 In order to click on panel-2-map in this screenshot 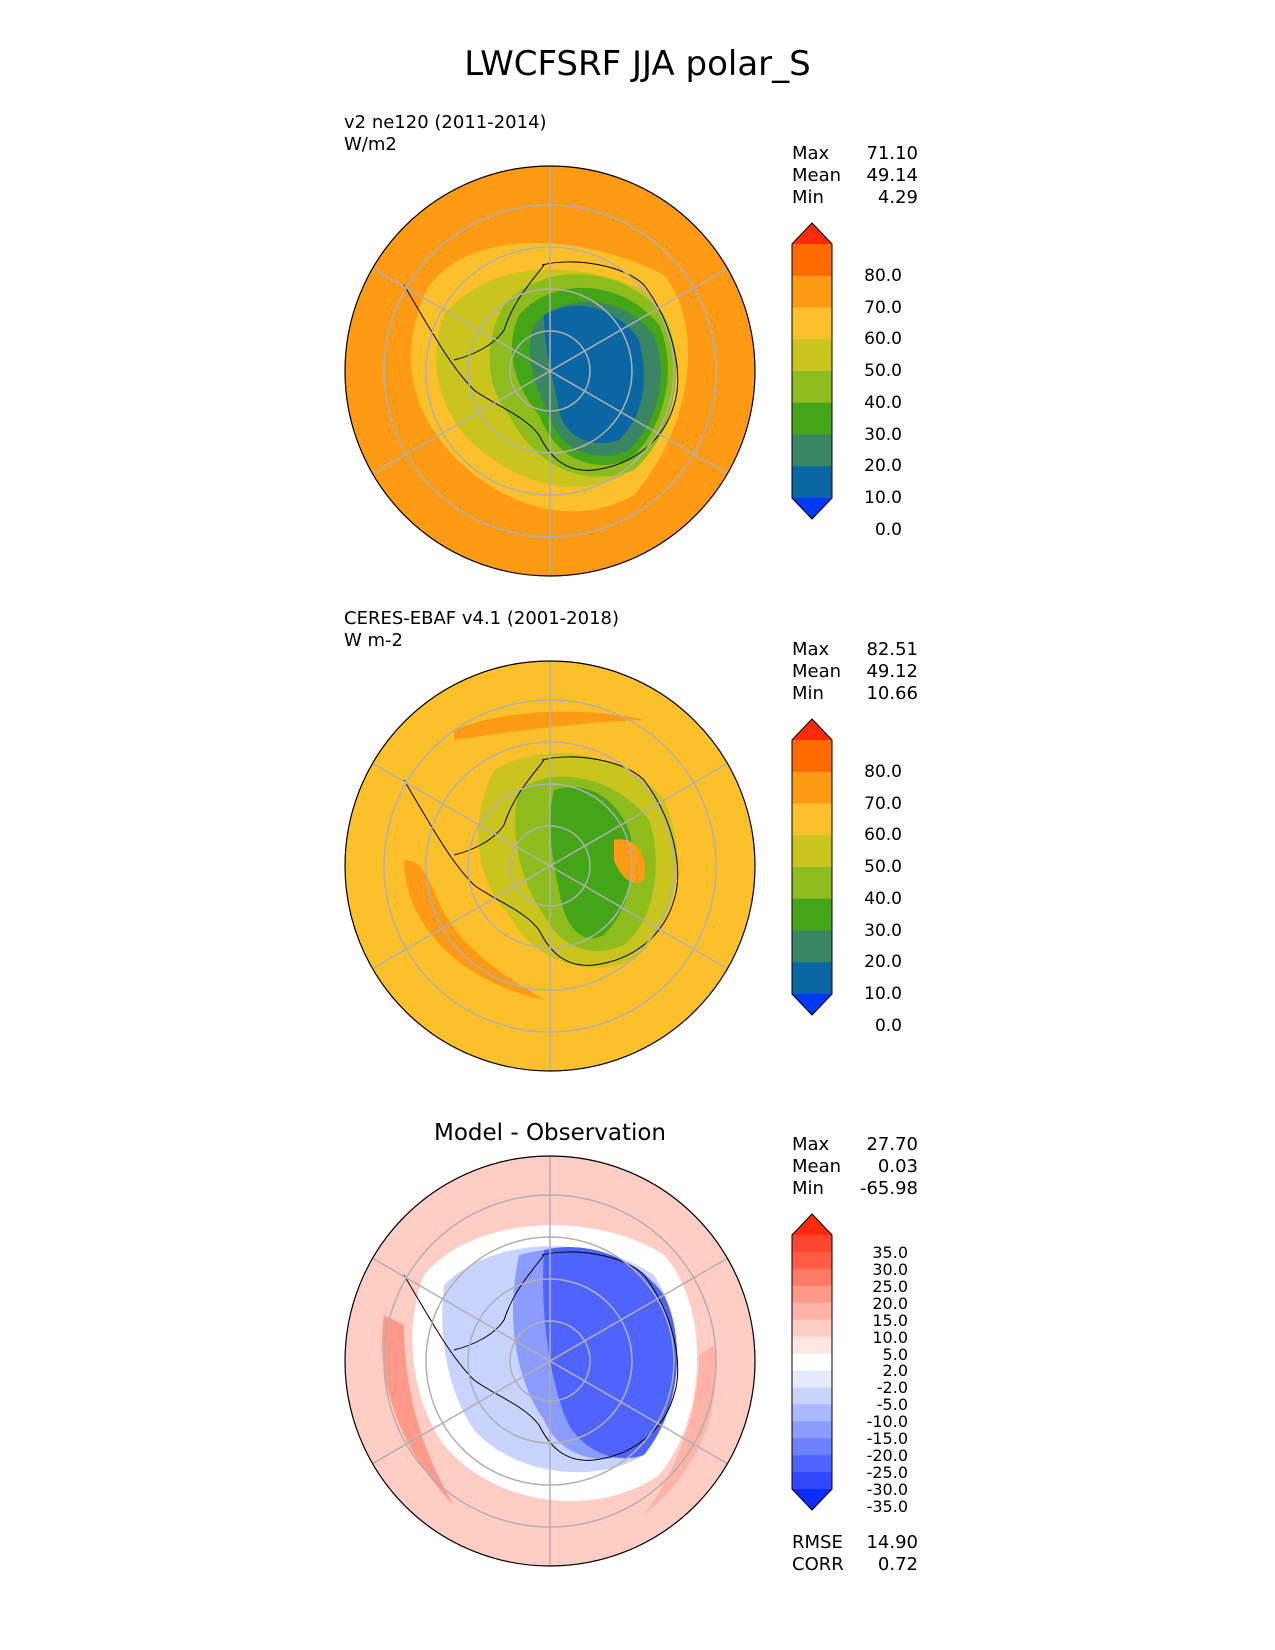, I will do `click(550, 866)`.